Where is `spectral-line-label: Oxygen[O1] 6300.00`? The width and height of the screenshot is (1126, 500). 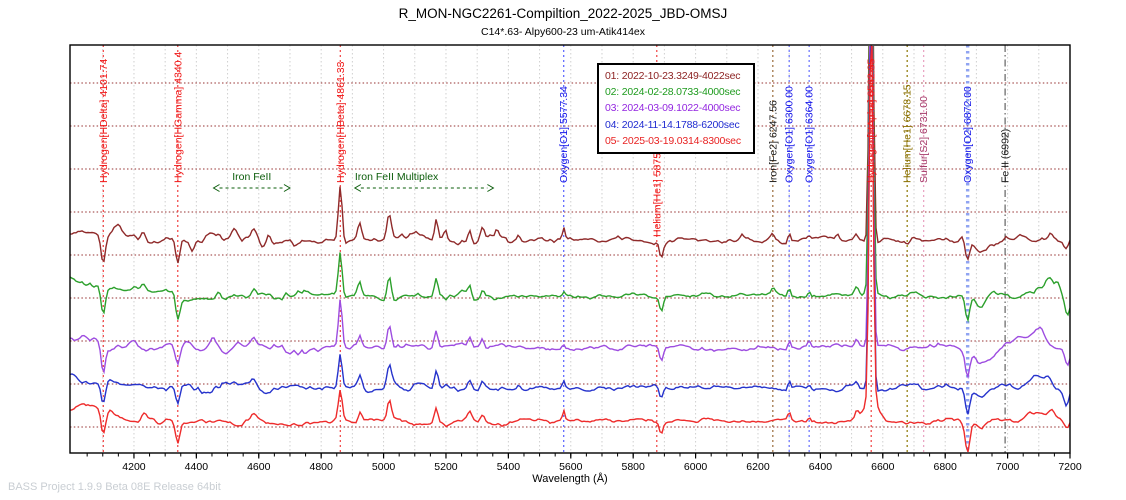 spectral-line-label: Oxygen[O1] 6300.00 is located at coordinates (790, 134).